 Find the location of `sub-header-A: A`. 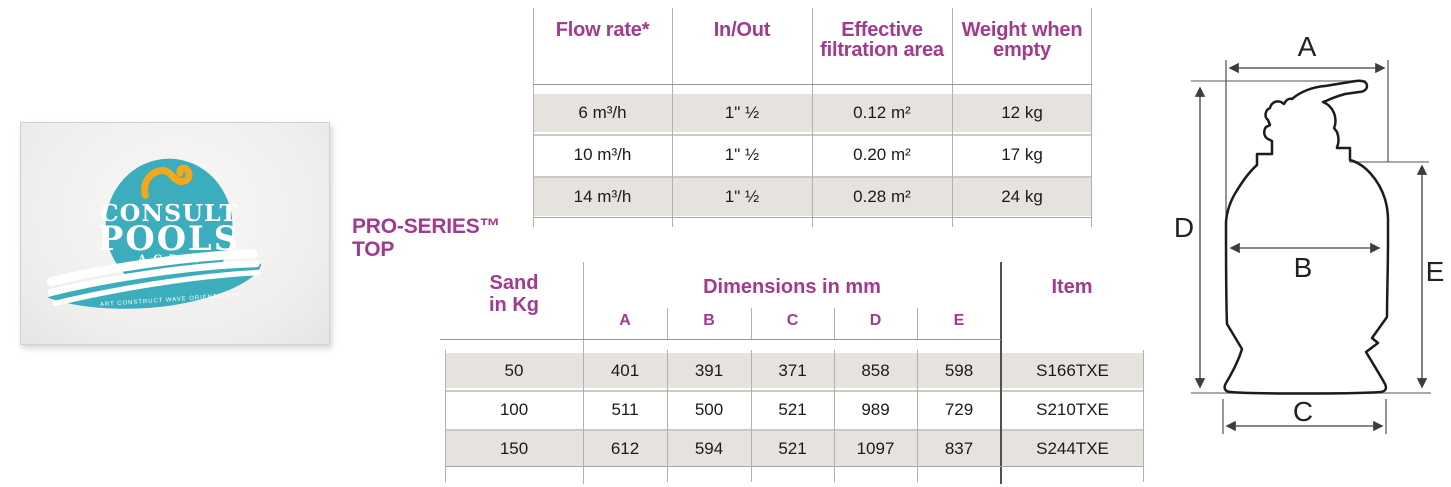

sub-header-A: A is located at coordinates (625, 320).